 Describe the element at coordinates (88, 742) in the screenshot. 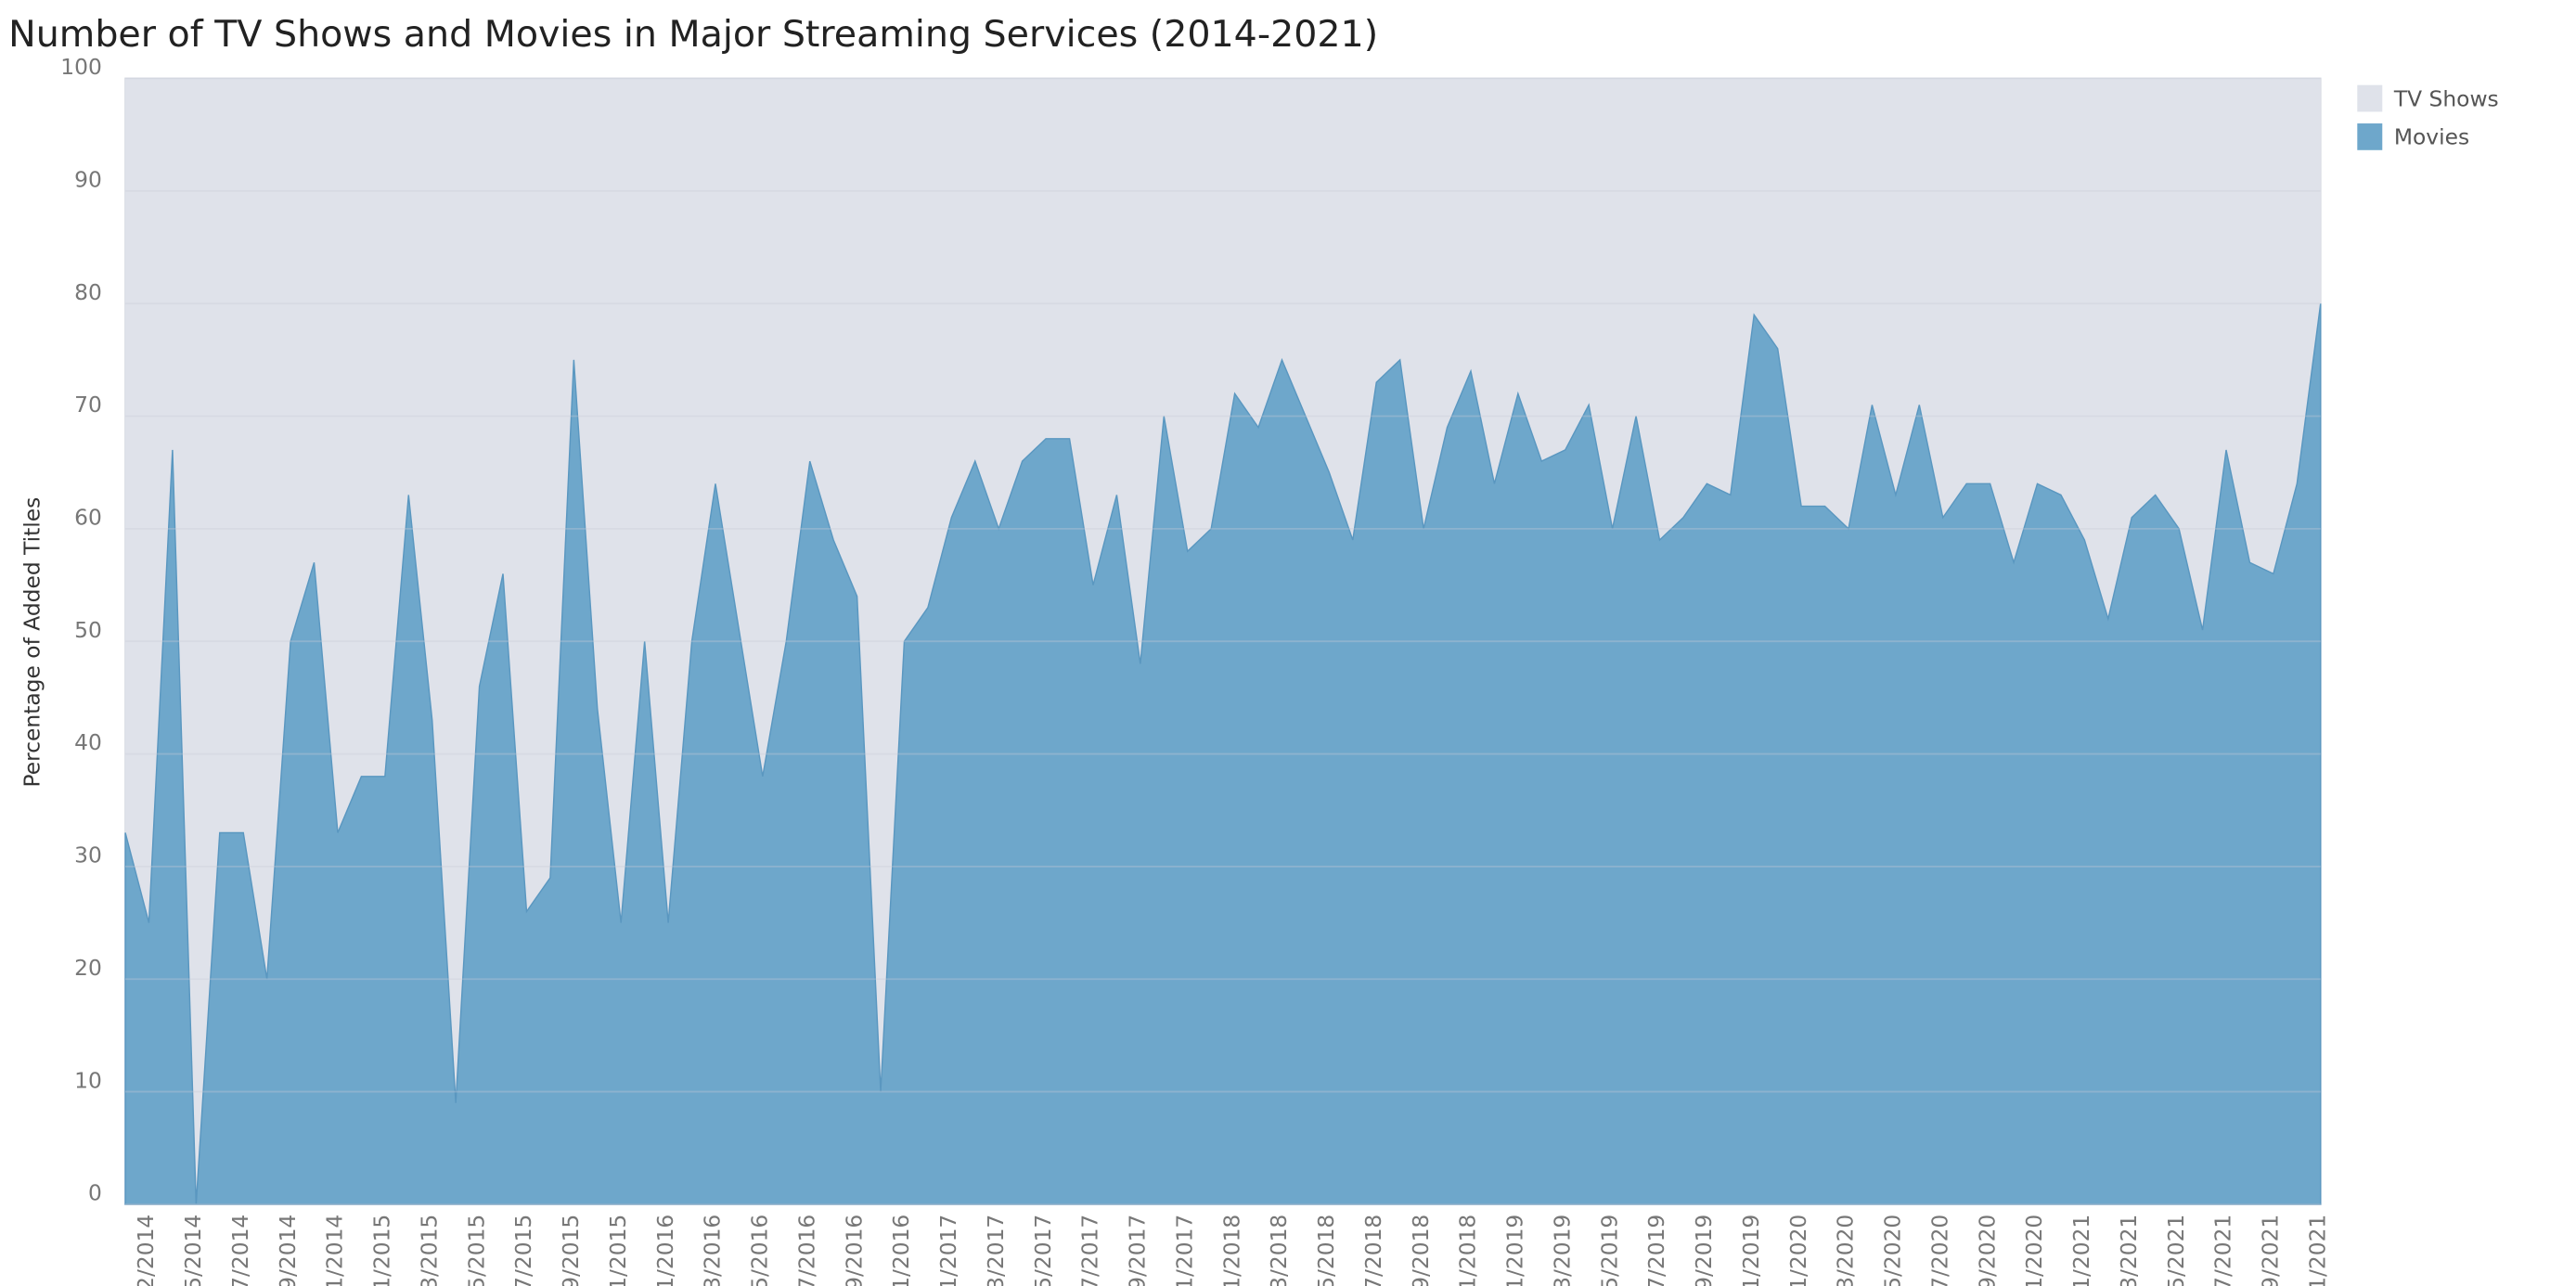

I see `y-tick-label: 40` at that location.